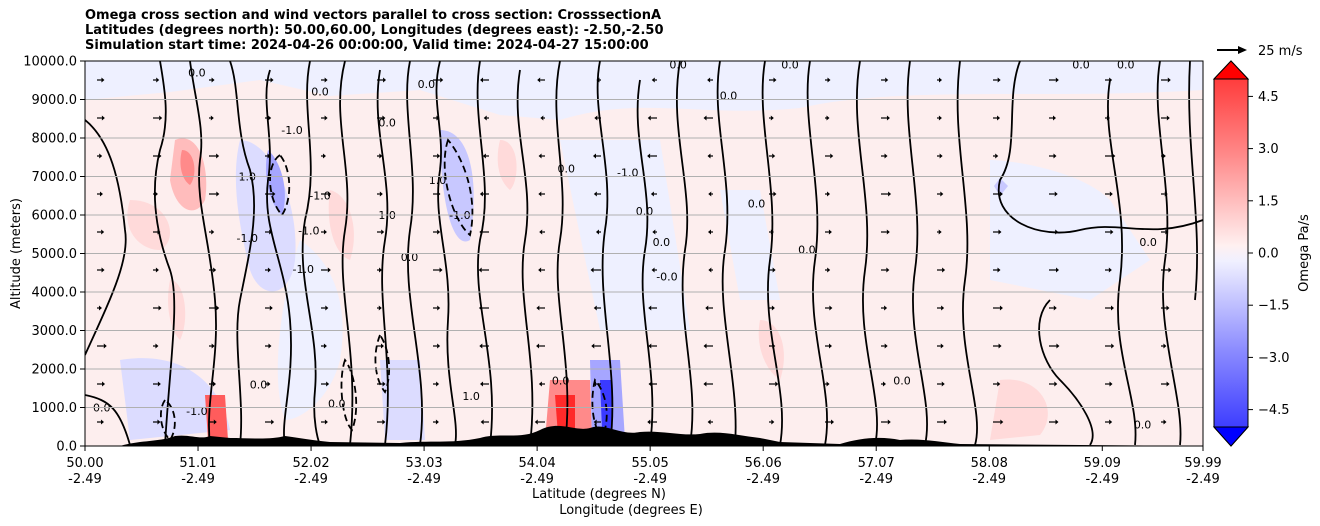 Image resolution: width=1320 pixels, height=526 pixels. Describe the element at coordinates (1102, 463) in the screenshot. I see `x-tick-label-lat: 59.09` at that location.